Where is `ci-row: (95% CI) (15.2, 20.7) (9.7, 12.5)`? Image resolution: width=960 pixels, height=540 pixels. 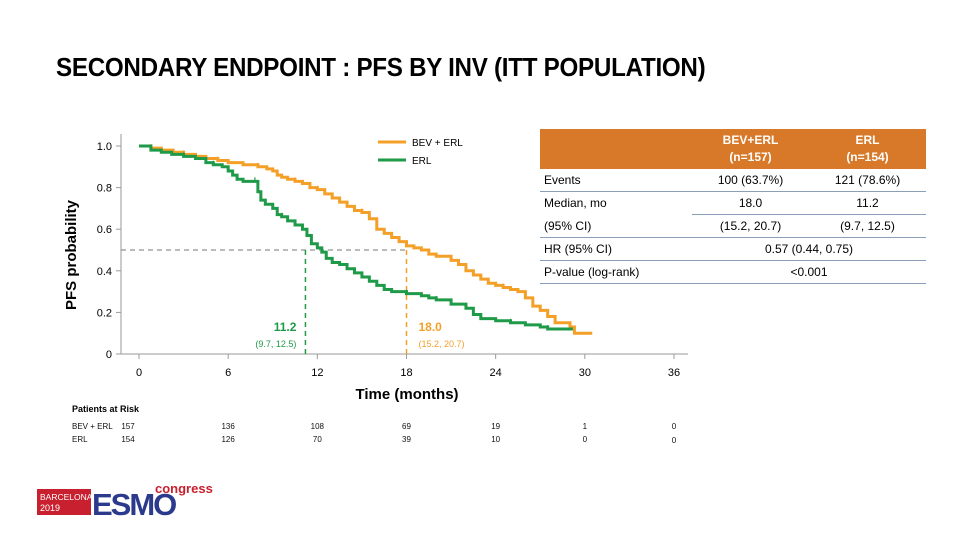
ci-row: (95% CI) (15.2, 20.7) (9.7, 12.5) is located at coordinates (733, 226).